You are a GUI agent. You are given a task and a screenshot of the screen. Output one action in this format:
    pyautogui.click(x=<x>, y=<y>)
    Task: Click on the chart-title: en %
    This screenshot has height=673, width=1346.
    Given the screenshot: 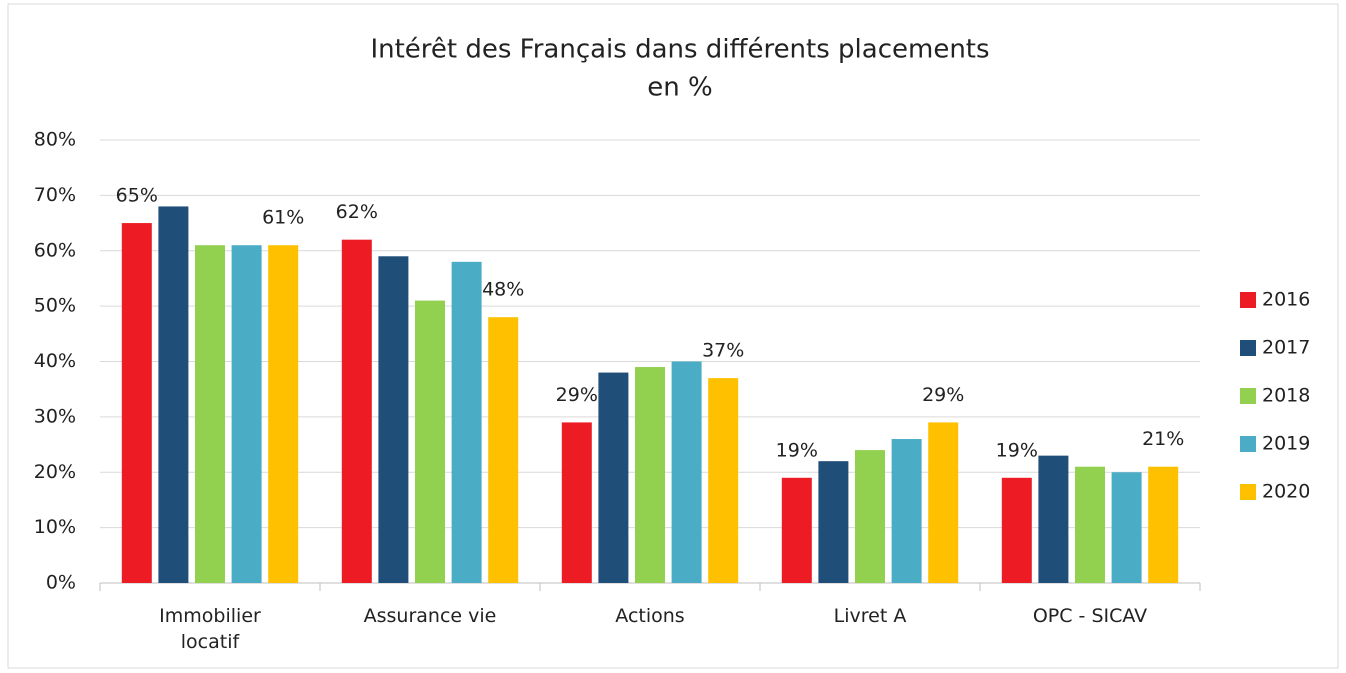 What is the action you would take?
    pyautogui.click(x=679, y=88)
    